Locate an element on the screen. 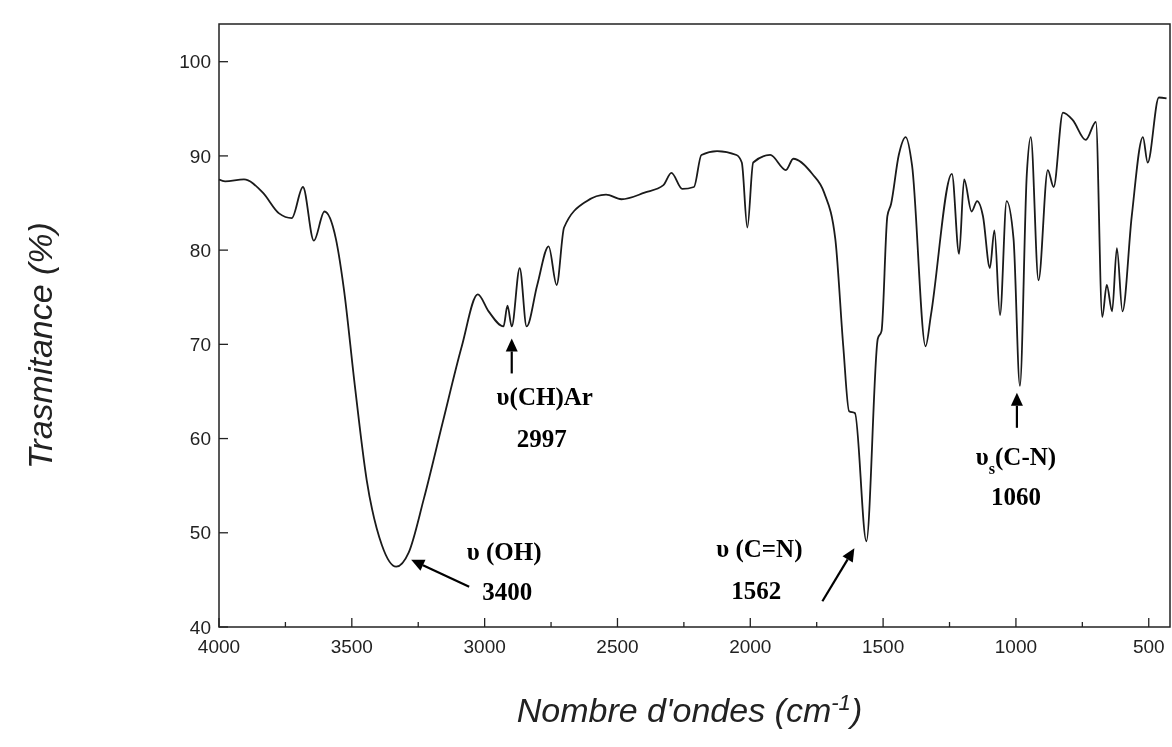 The height and width of the screenshot is (747, 1172). y-tick-label: 80 is located at coordinates (200, 250).